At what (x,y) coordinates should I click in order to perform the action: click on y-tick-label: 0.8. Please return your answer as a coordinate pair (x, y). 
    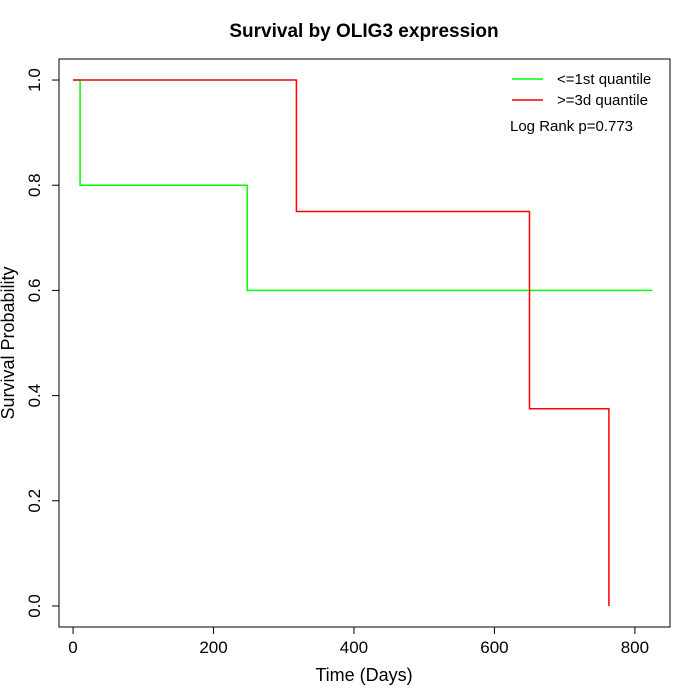
    Looking at the image, I should click on (34, 185).